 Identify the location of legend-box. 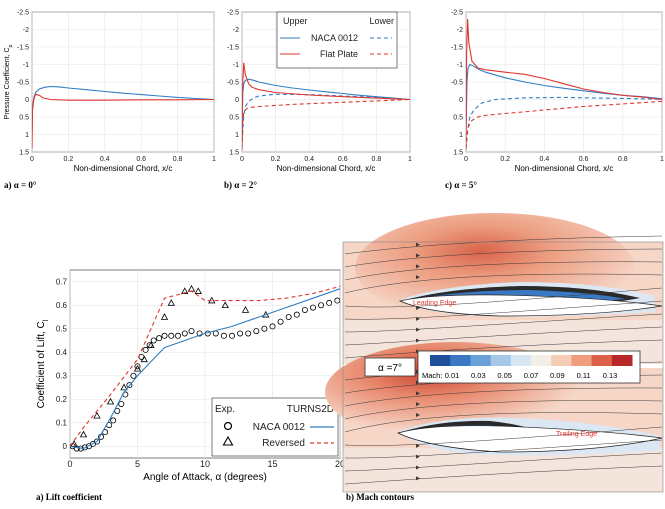
(337, 40).